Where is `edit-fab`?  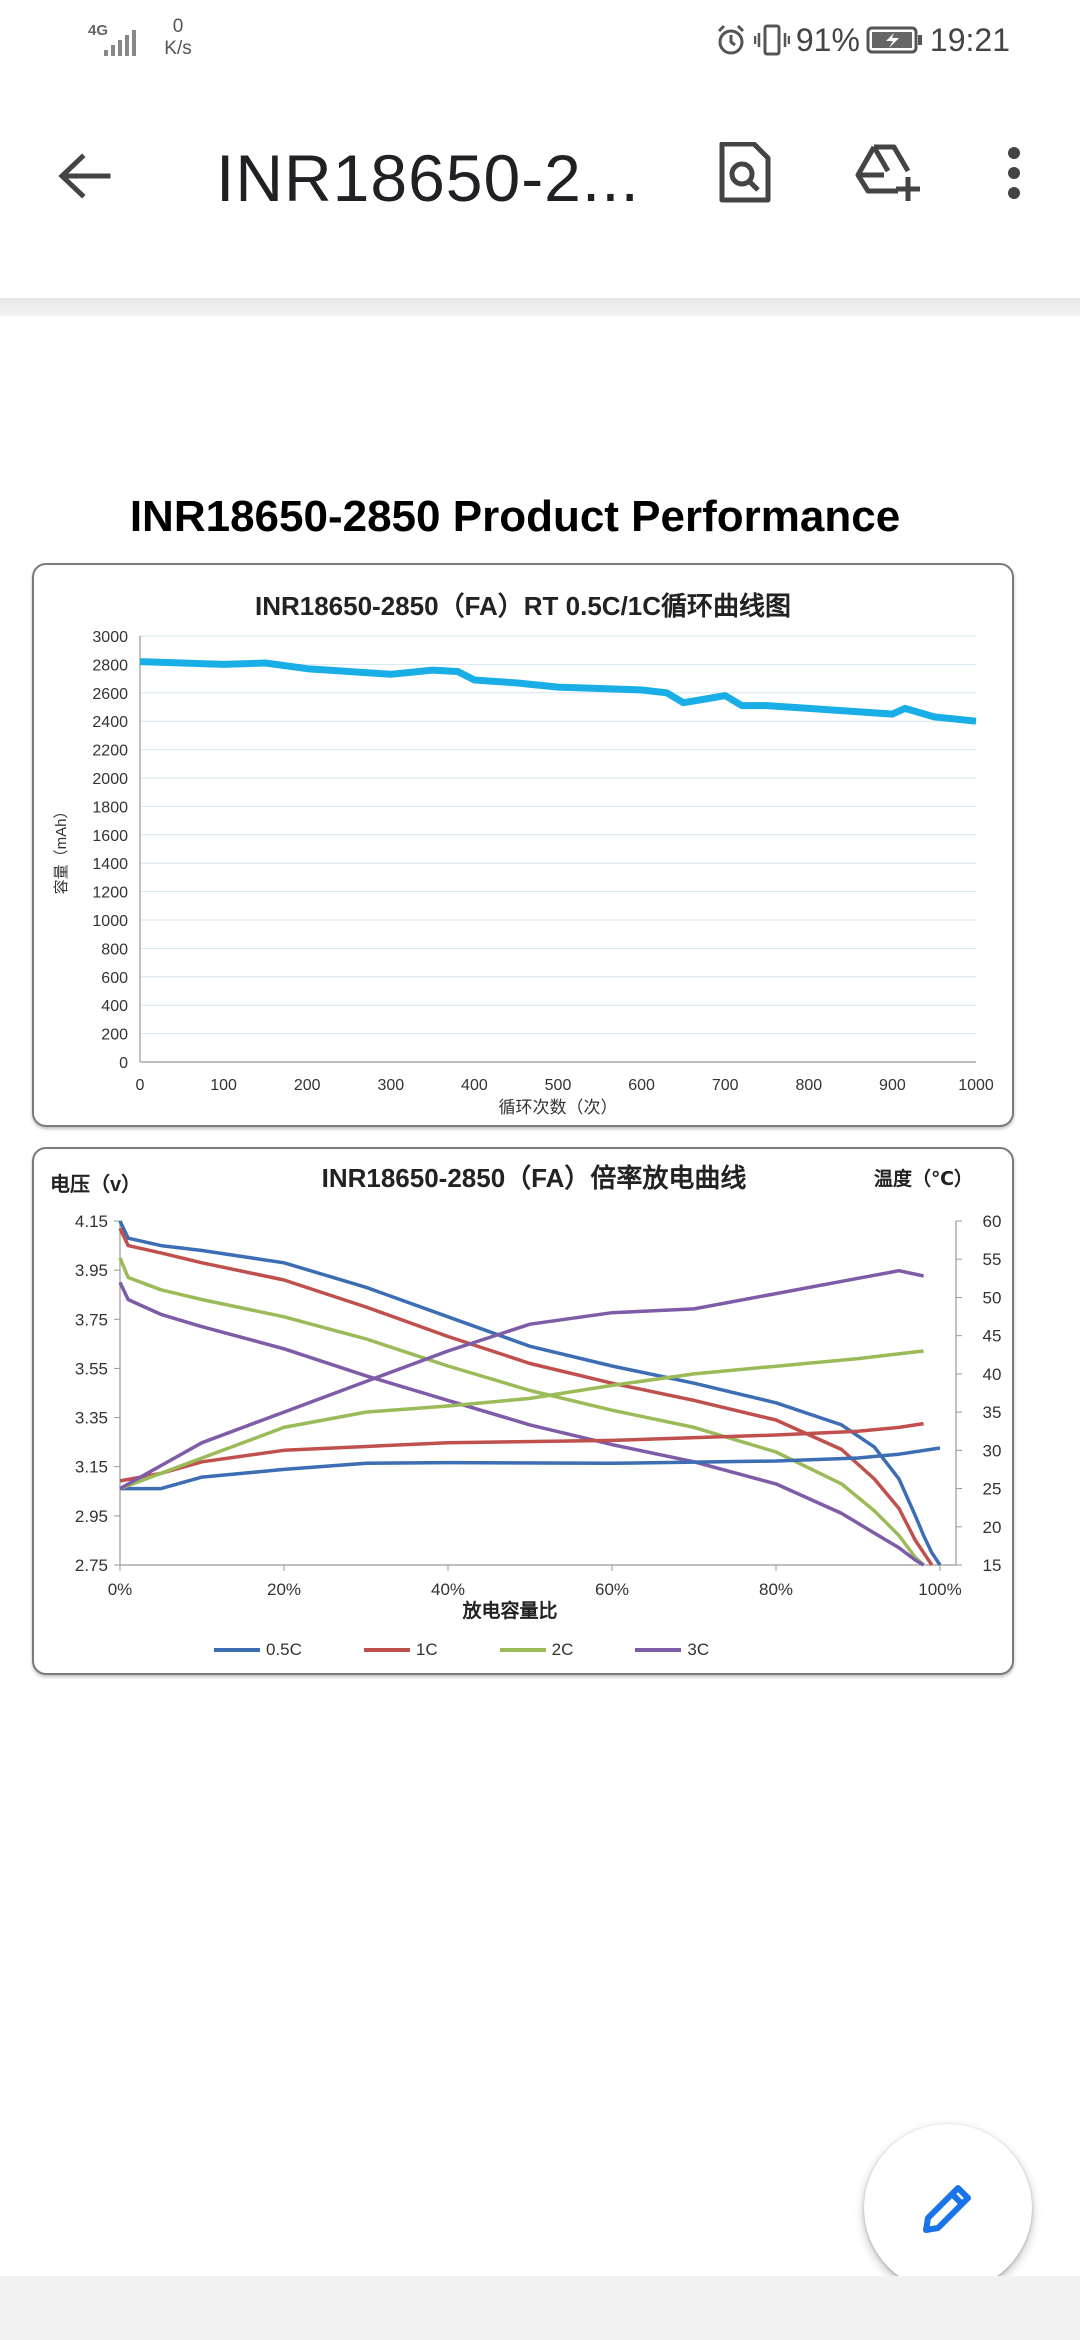
edit-fab is located at coordinates (948, 2208).